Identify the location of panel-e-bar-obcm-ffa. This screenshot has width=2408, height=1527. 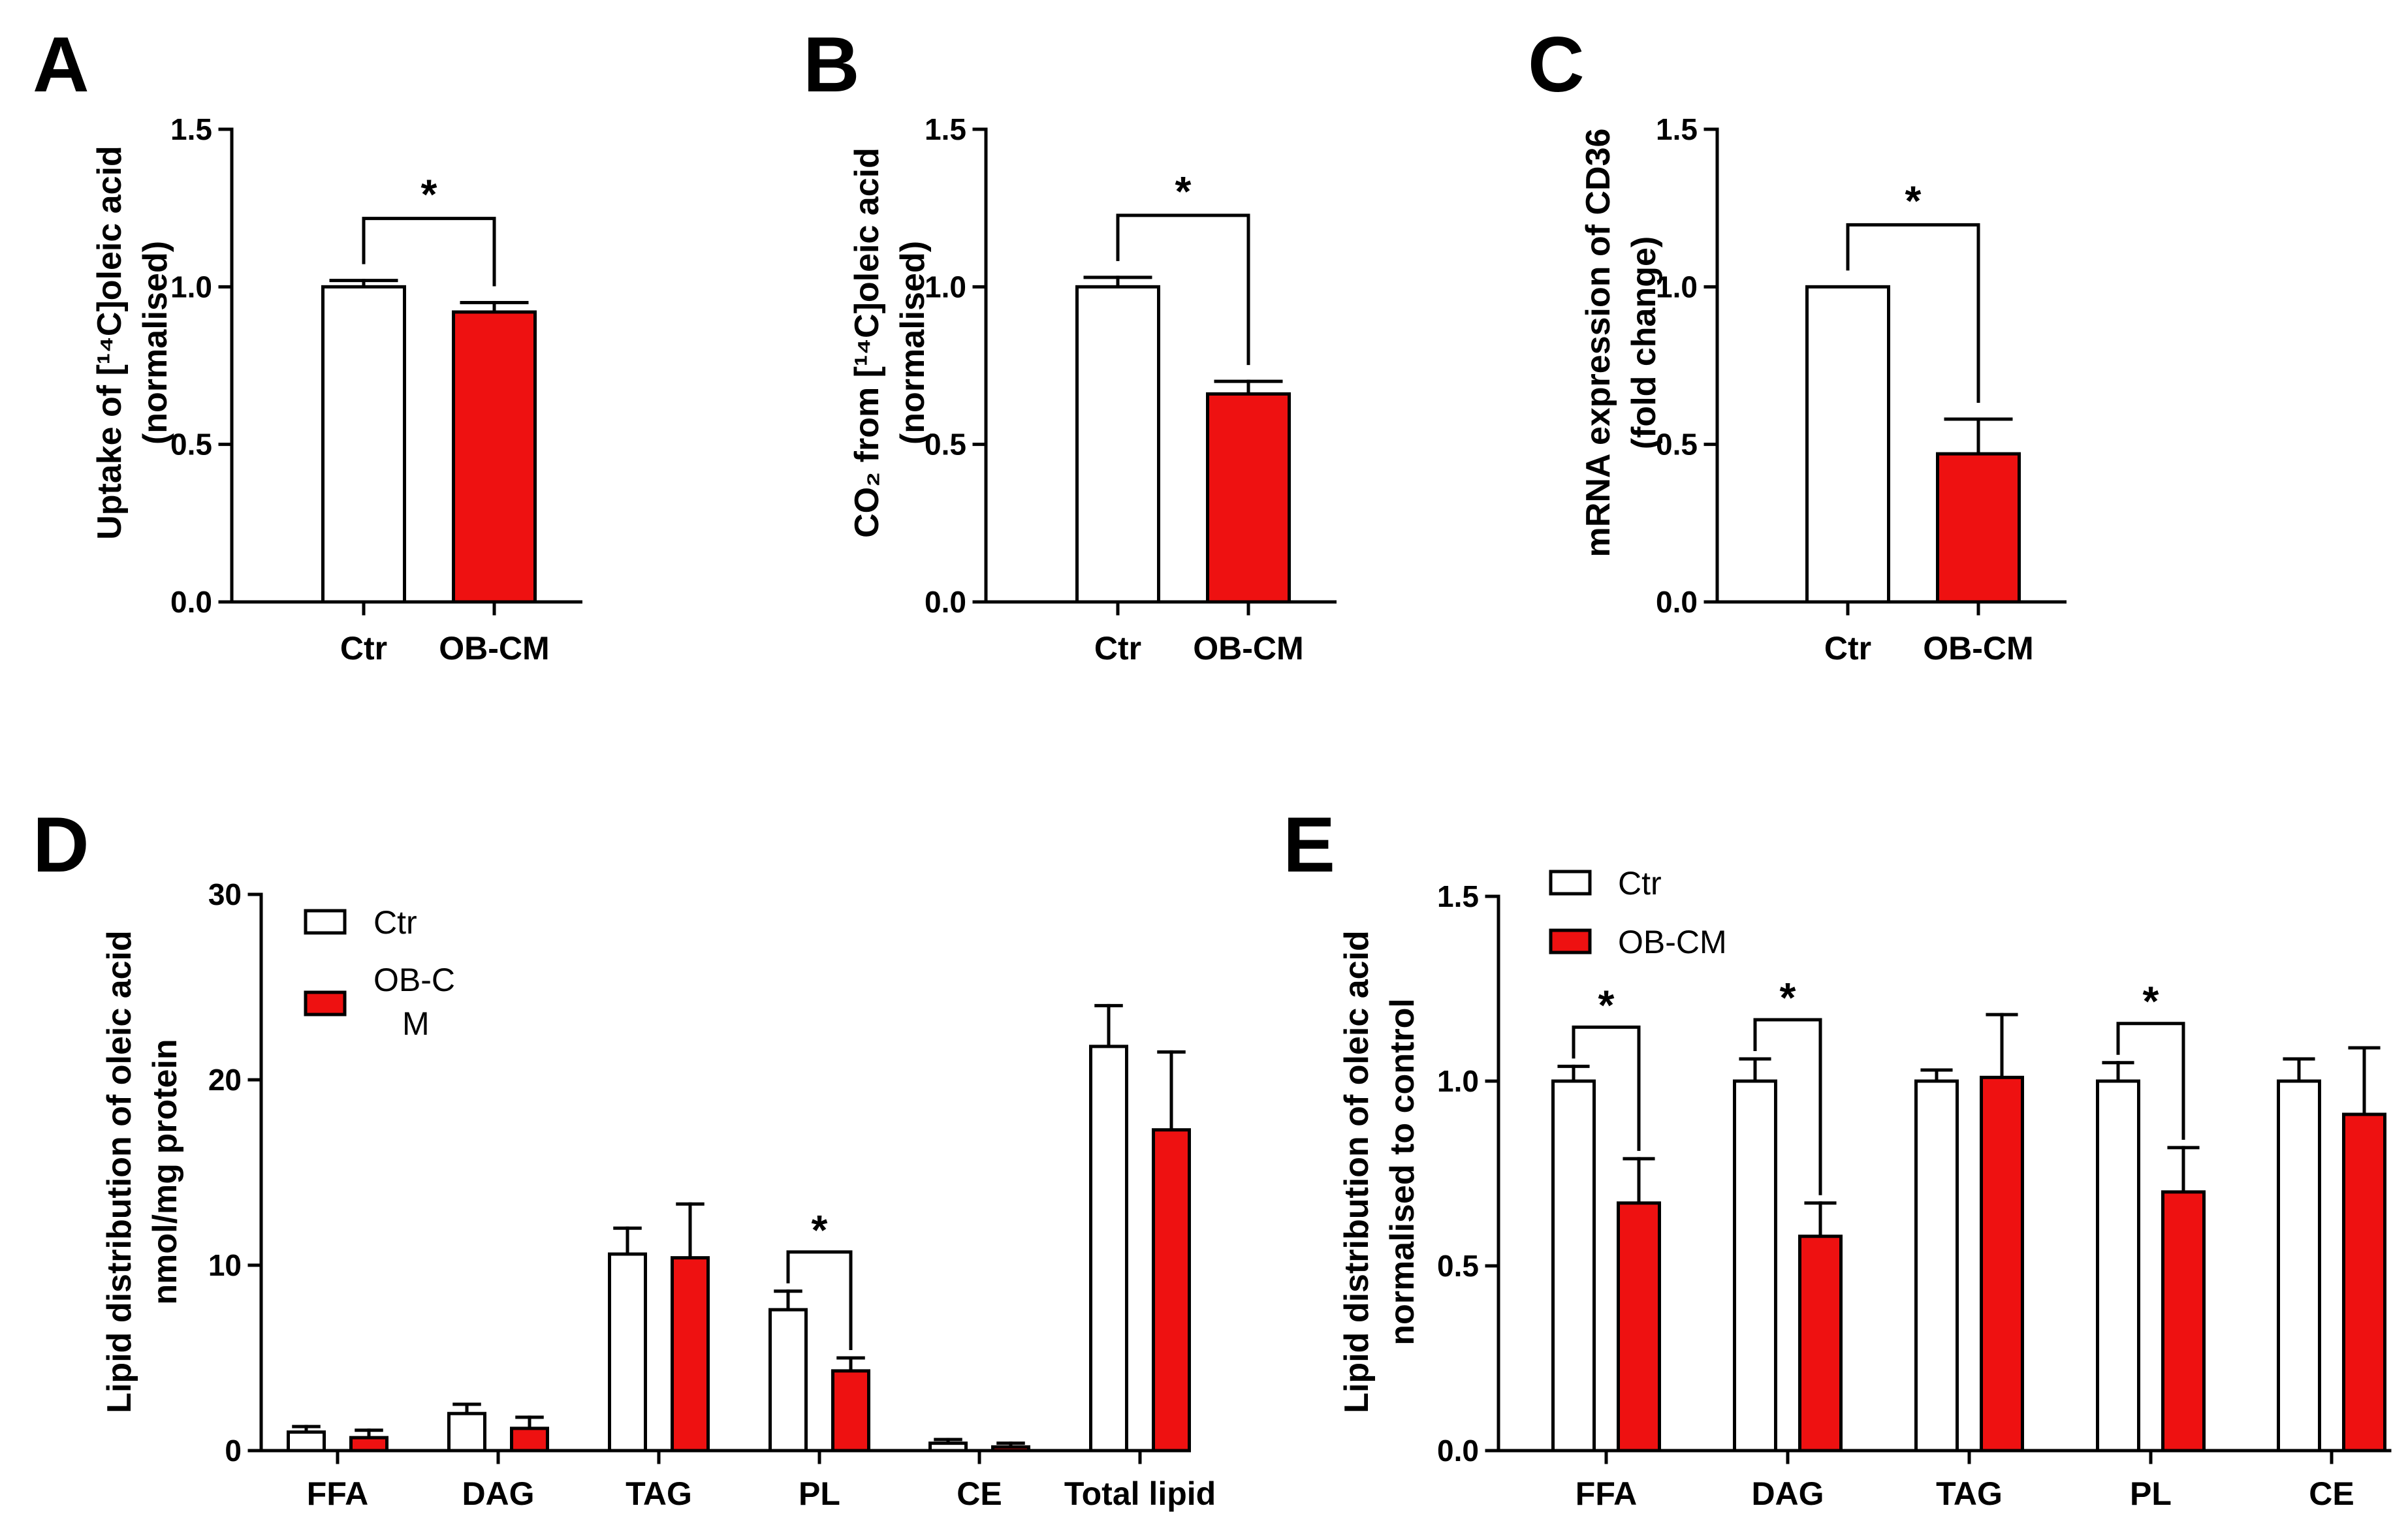
(1639, 1327).